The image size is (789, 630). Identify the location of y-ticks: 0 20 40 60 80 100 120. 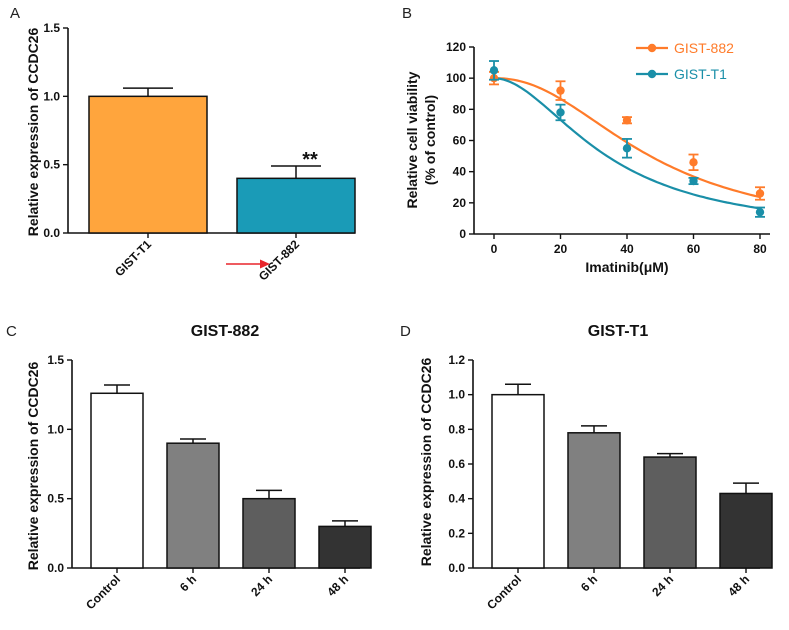
(460, 140).